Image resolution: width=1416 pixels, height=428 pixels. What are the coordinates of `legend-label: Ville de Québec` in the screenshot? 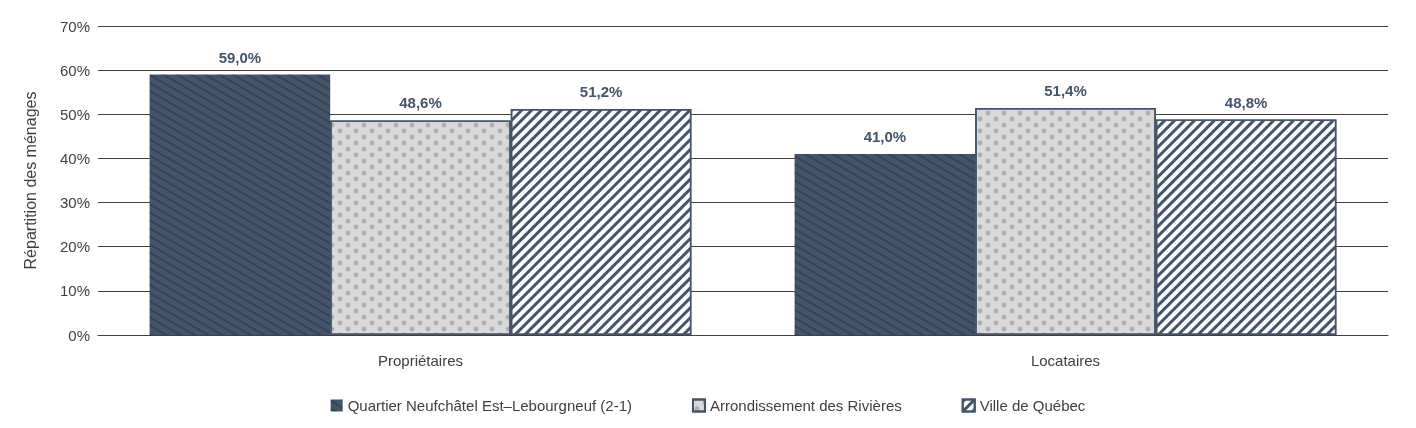 It's located at (1032, 405).